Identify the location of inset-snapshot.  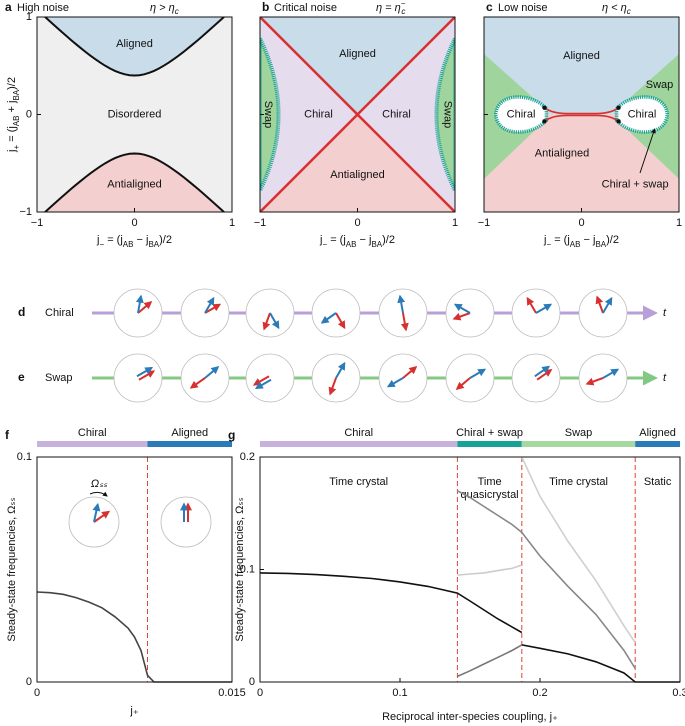
(186, 522).